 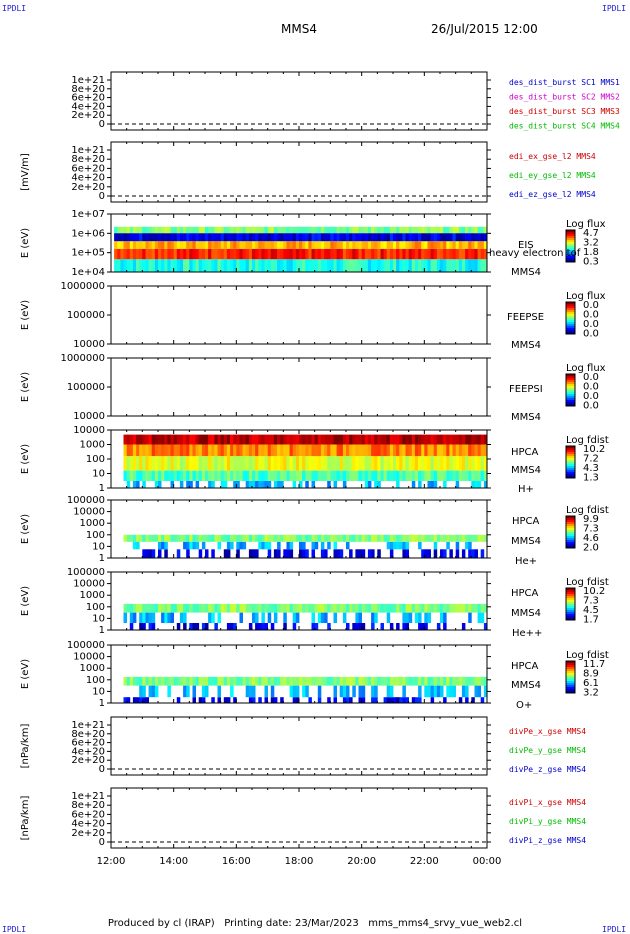 What do you see at coordinates (591, 243) in the screenshot?
I see `colorbar-value: 3.2` at bounding box center [591, 243].